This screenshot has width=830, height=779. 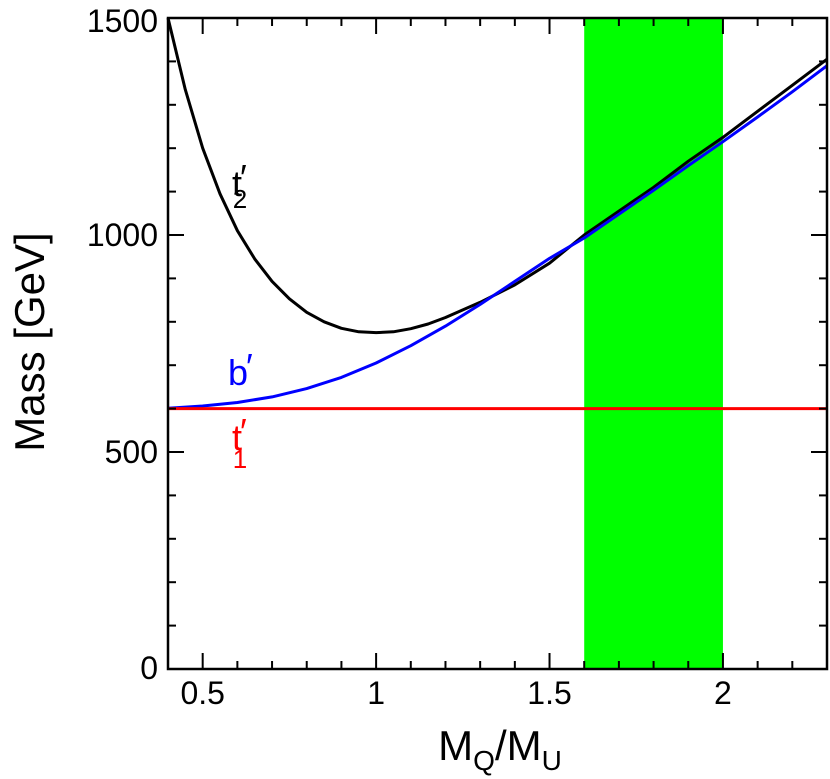 I want to click on label-b-base: b, so click(x=238, y=372).